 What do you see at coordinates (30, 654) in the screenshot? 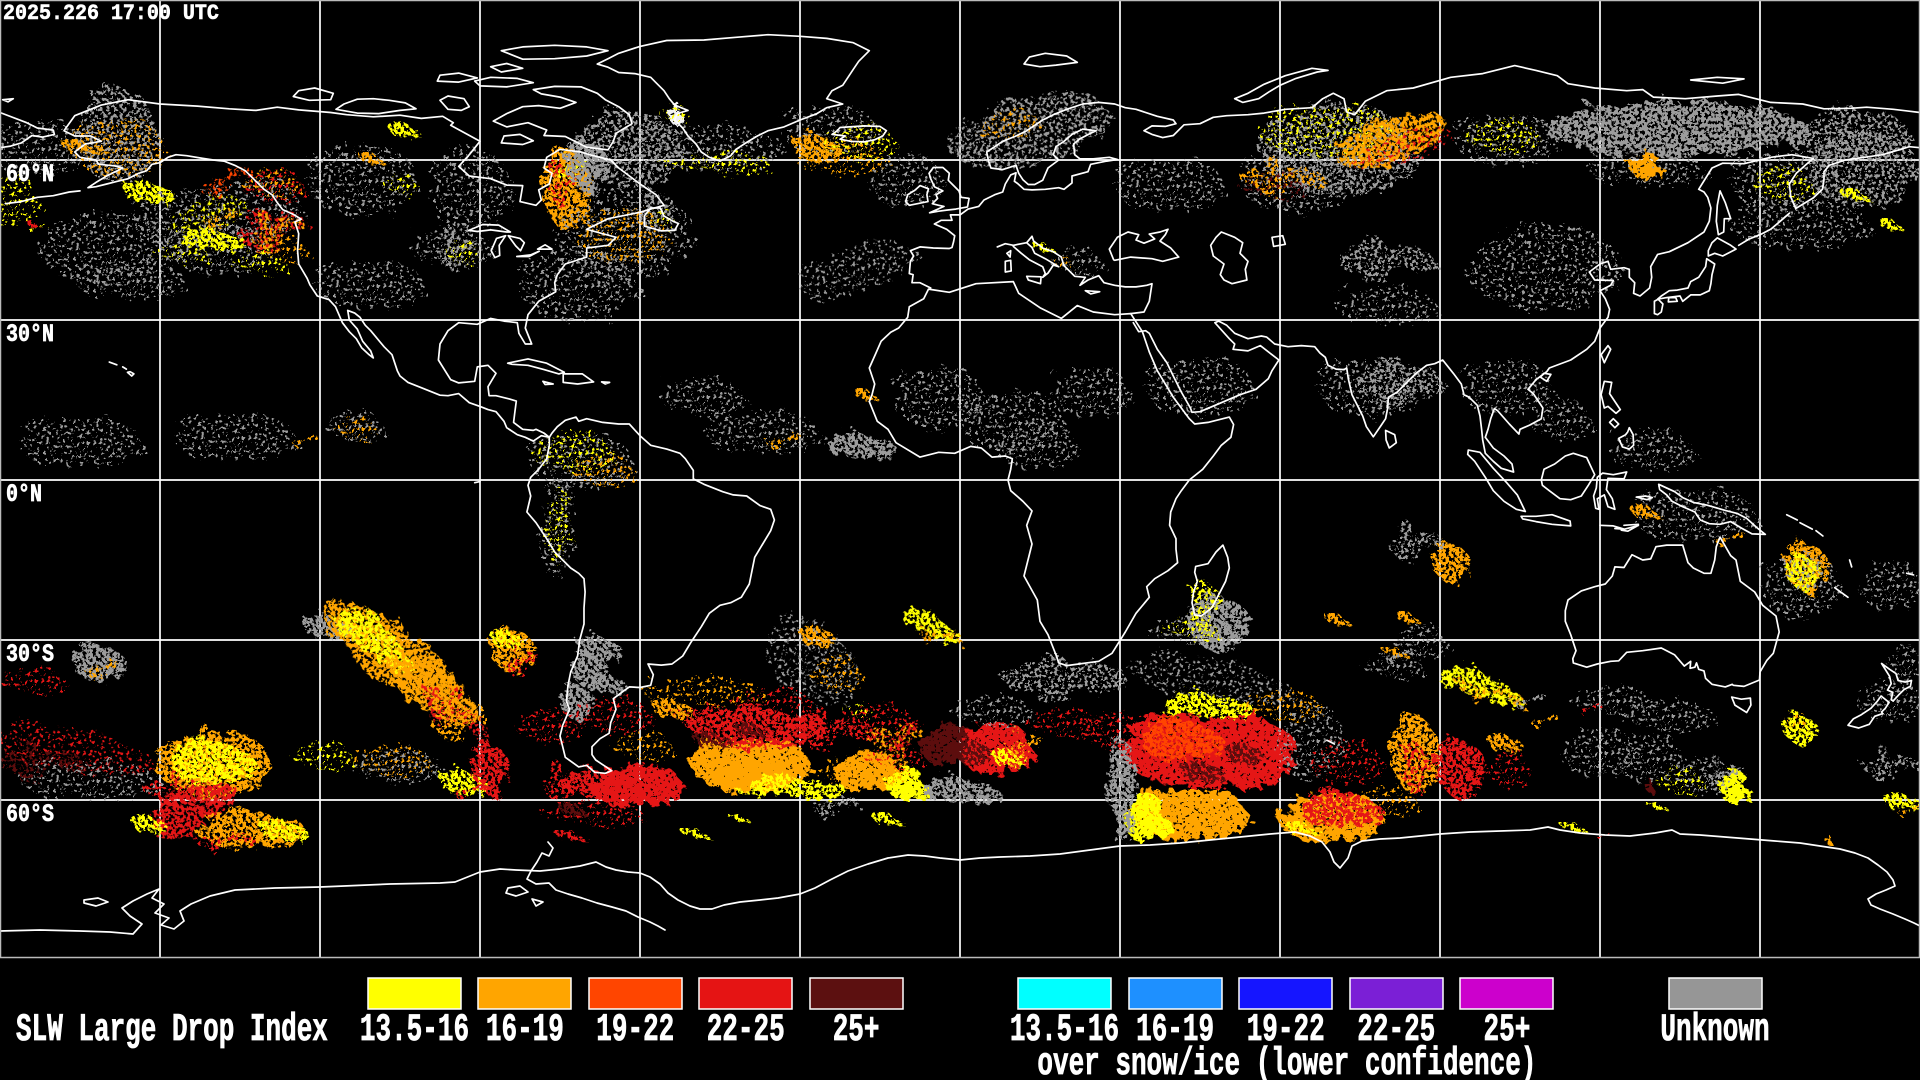
I see `svg-text: 30°S` at bounding box center [30, 654].